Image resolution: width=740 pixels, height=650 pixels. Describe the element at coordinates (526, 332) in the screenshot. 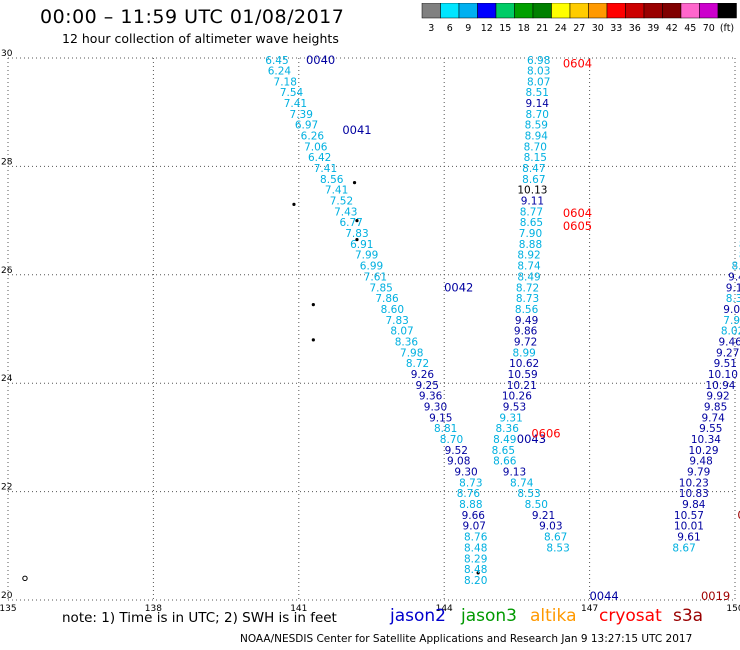

I see `swh-value: 9.86` at that location.